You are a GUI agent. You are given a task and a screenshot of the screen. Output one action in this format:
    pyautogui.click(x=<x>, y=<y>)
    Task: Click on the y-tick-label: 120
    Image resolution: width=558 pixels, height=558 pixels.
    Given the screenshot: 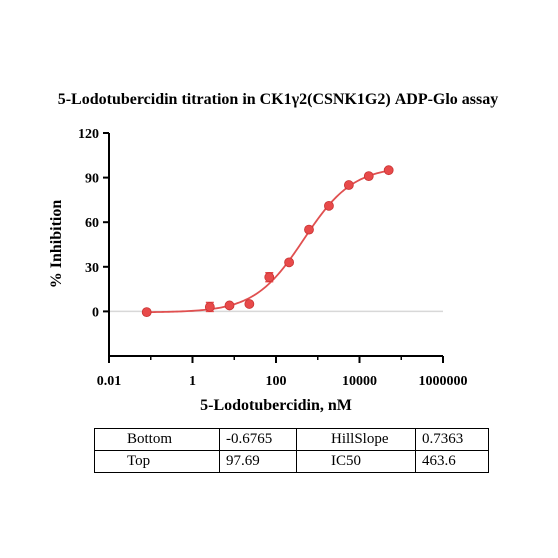 What is the action you would take?
    pyautogui.click(x=88, y=134)
    